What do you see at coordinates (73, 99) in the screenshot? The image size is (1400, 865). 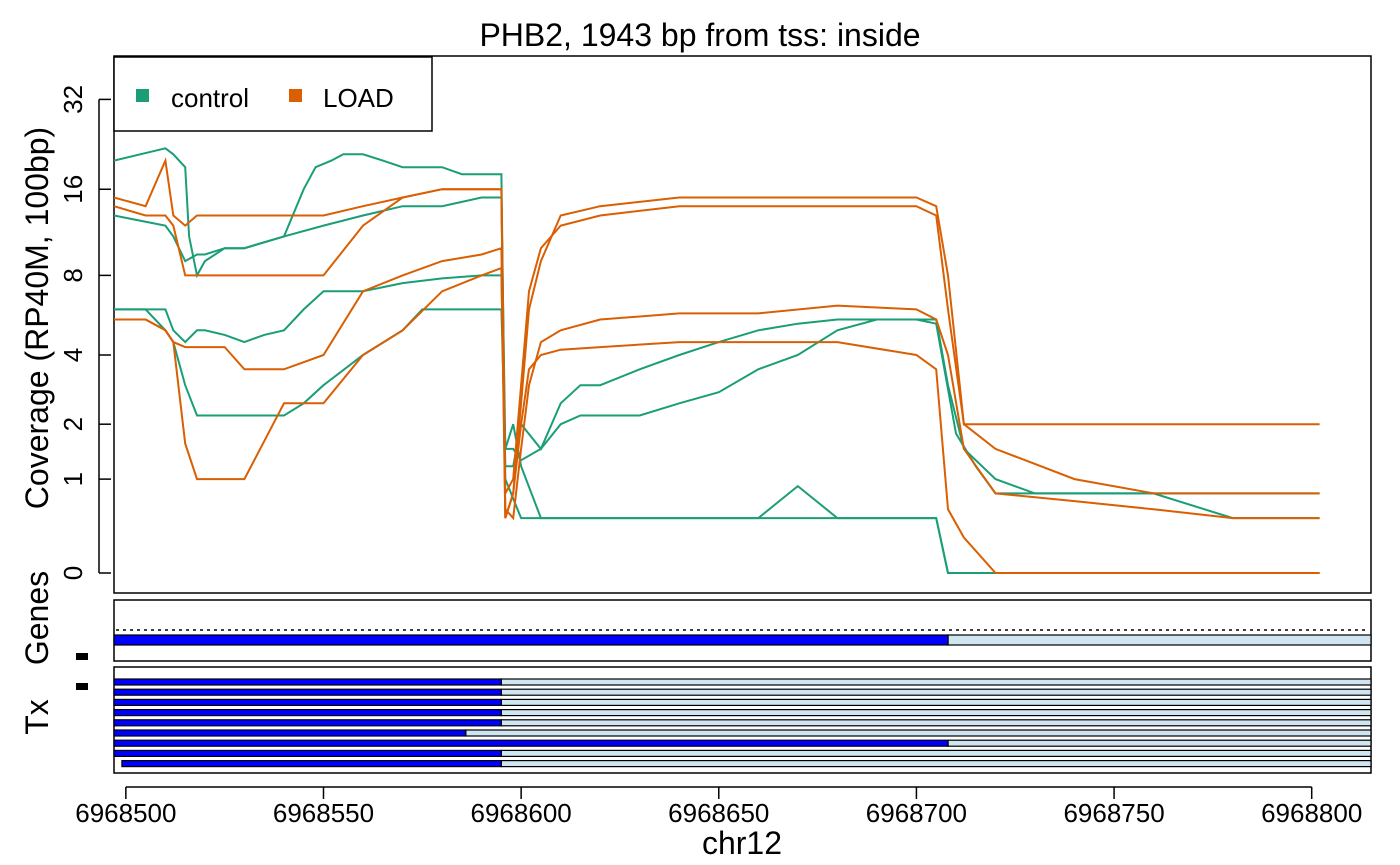 I see `y-tick-label: 32` at bounding box center [73, 99].